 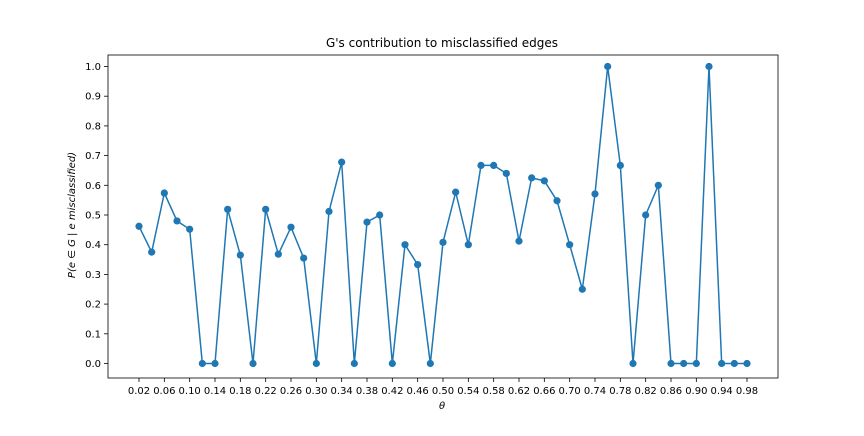 I want to click on x-tick-label: 0.14, so click(x=215, y=391).